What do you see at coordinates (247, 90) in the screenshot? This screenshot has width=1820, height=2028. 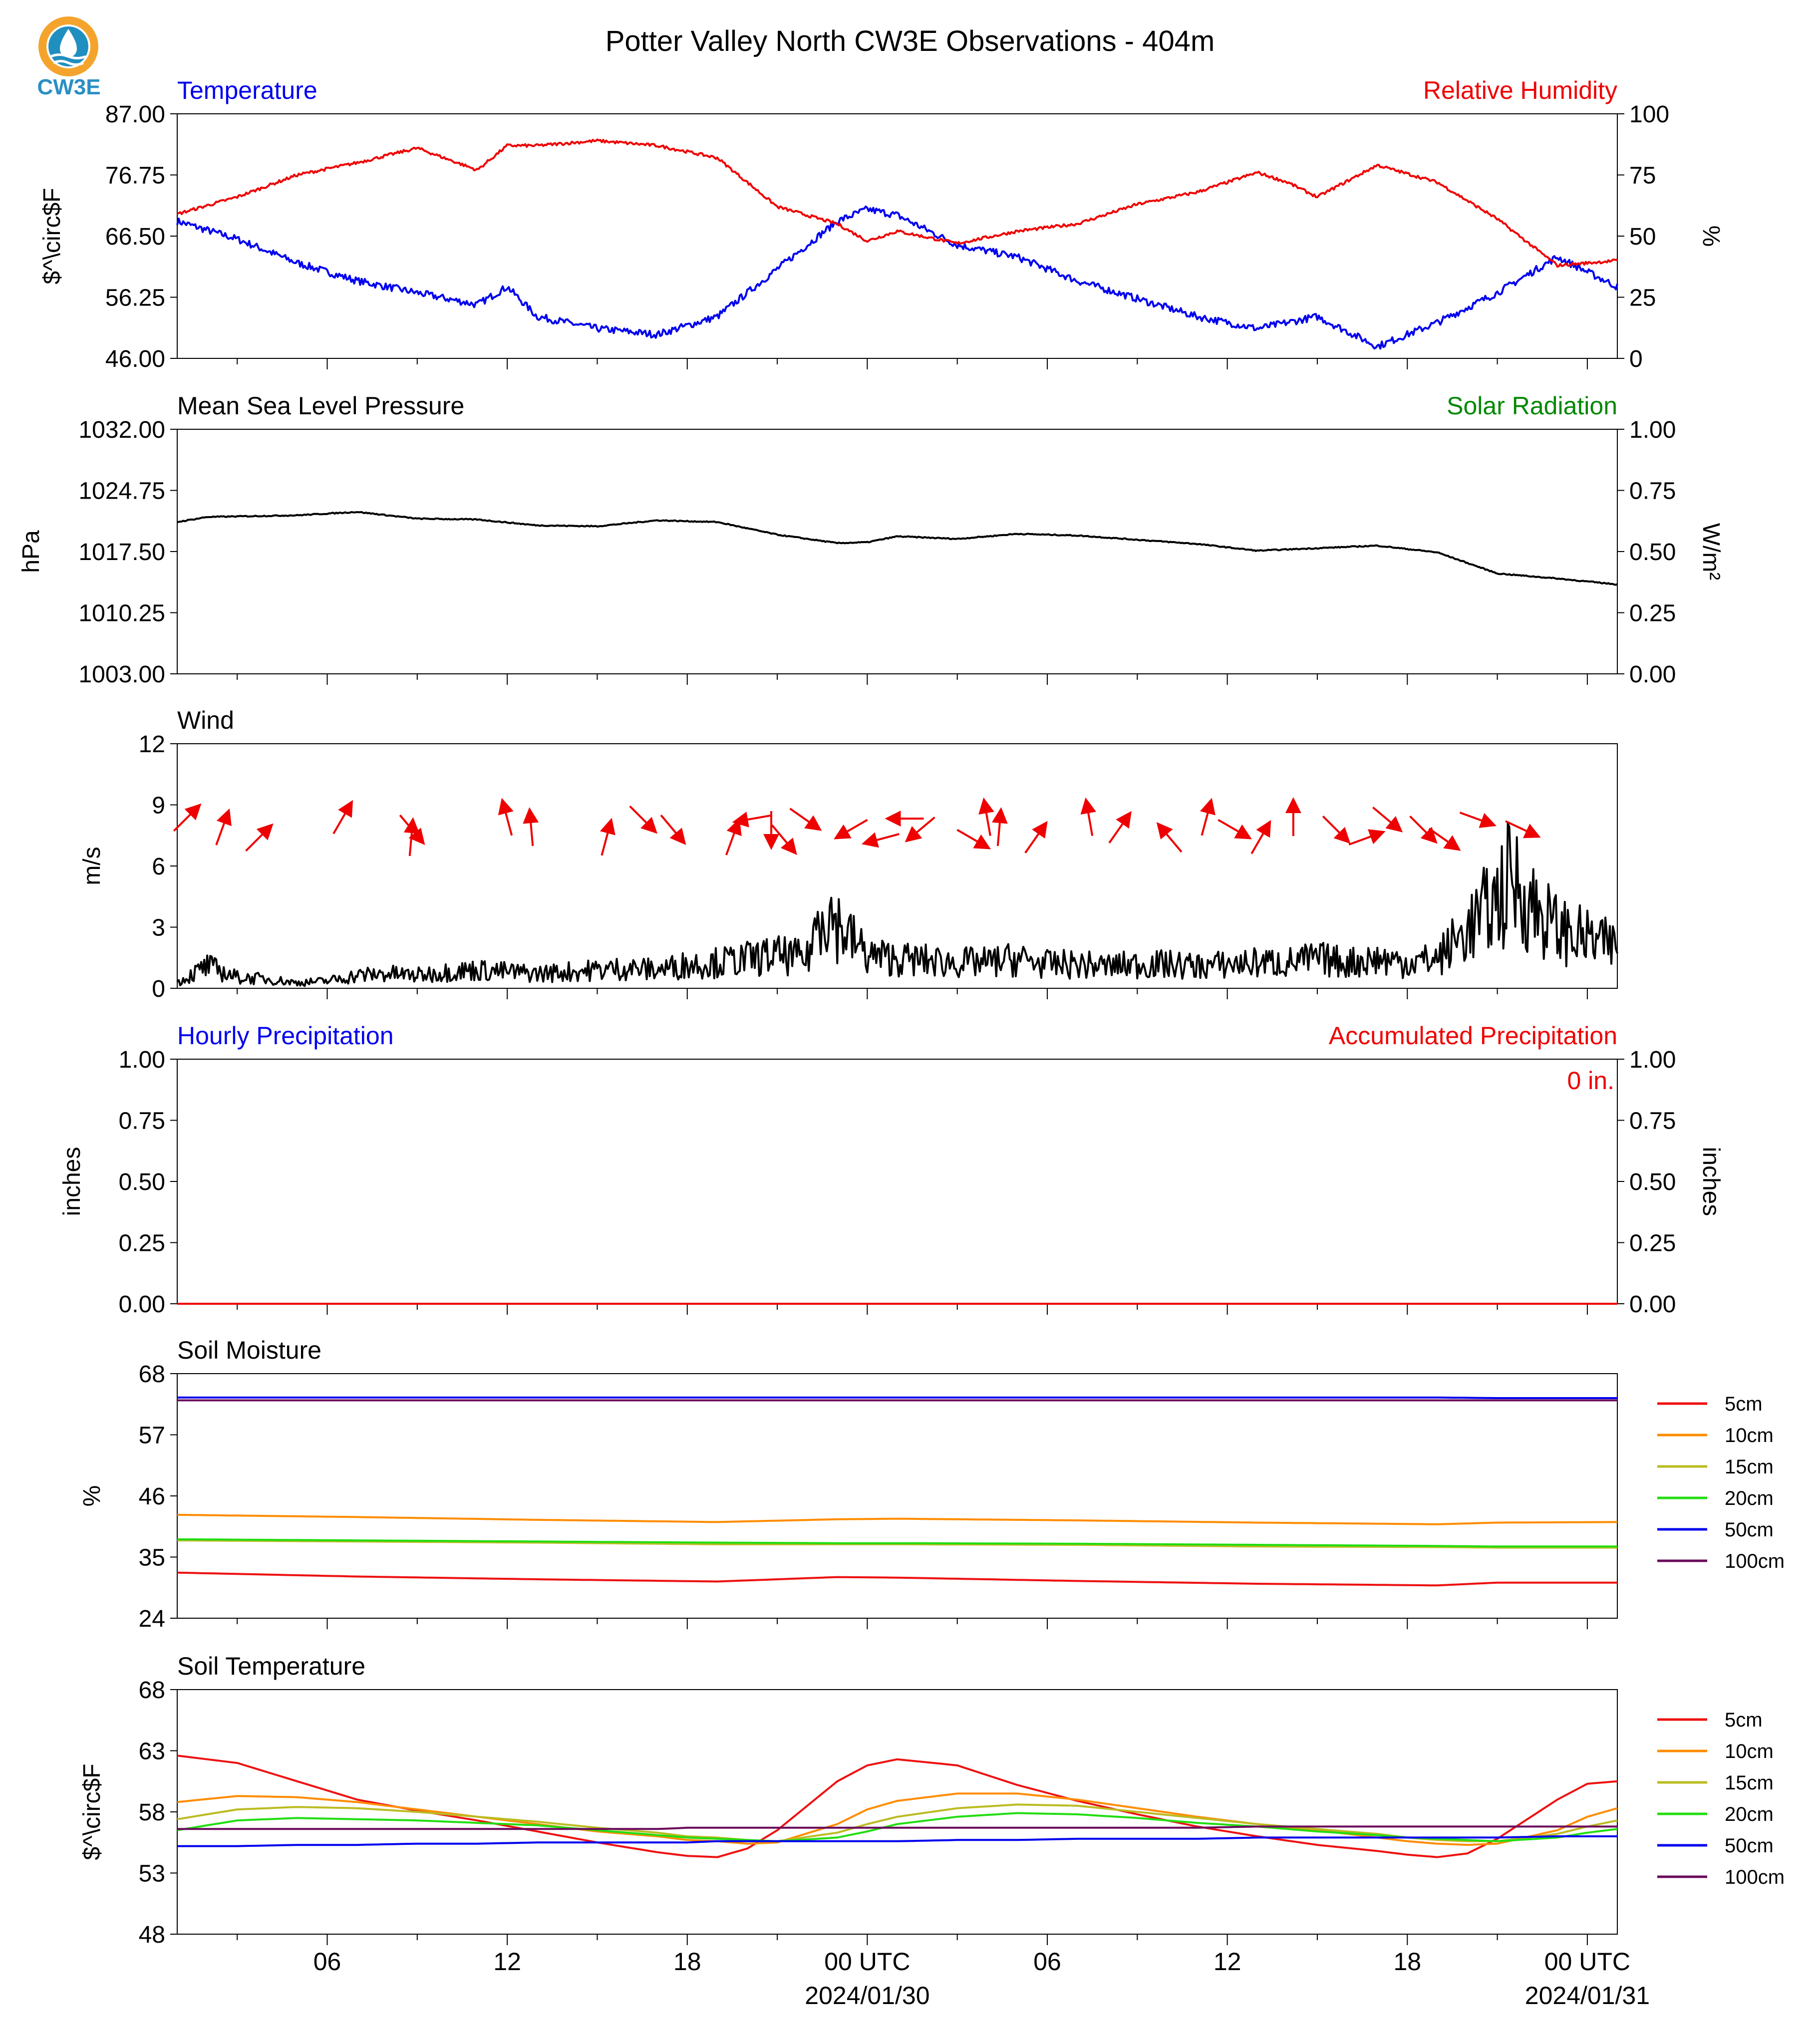 I see `panel-title-left: Temperature` at bounding box center [247, 90].